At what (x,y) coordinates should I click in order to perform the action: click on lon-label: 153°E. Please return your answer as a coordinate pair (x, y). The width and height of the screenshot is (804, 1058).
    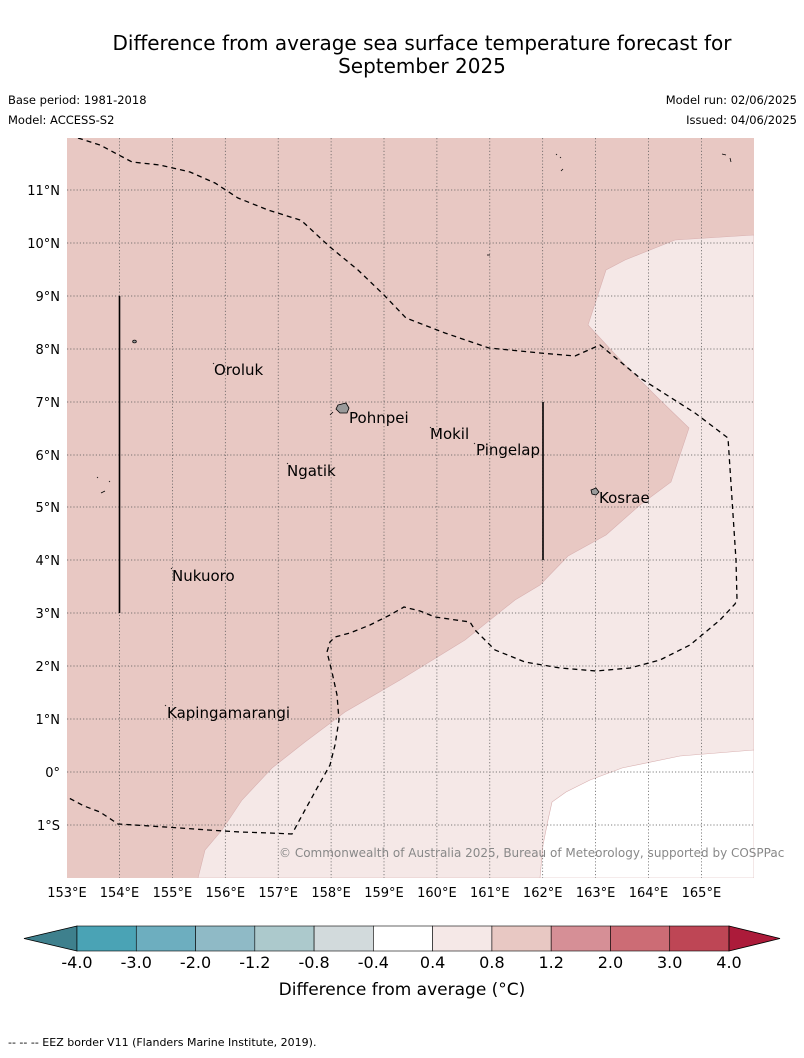
    Looking at the image, I should click on (67, 893).